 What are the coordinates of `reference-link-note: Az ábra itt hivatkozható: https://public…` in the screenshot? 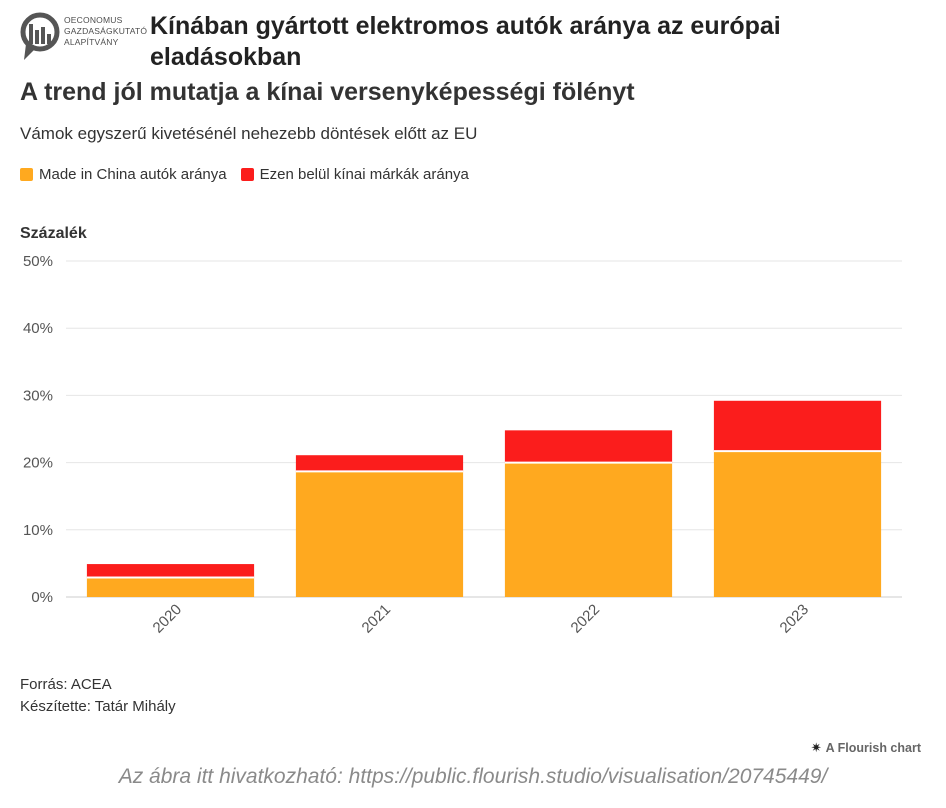 It's located at (473, 776).